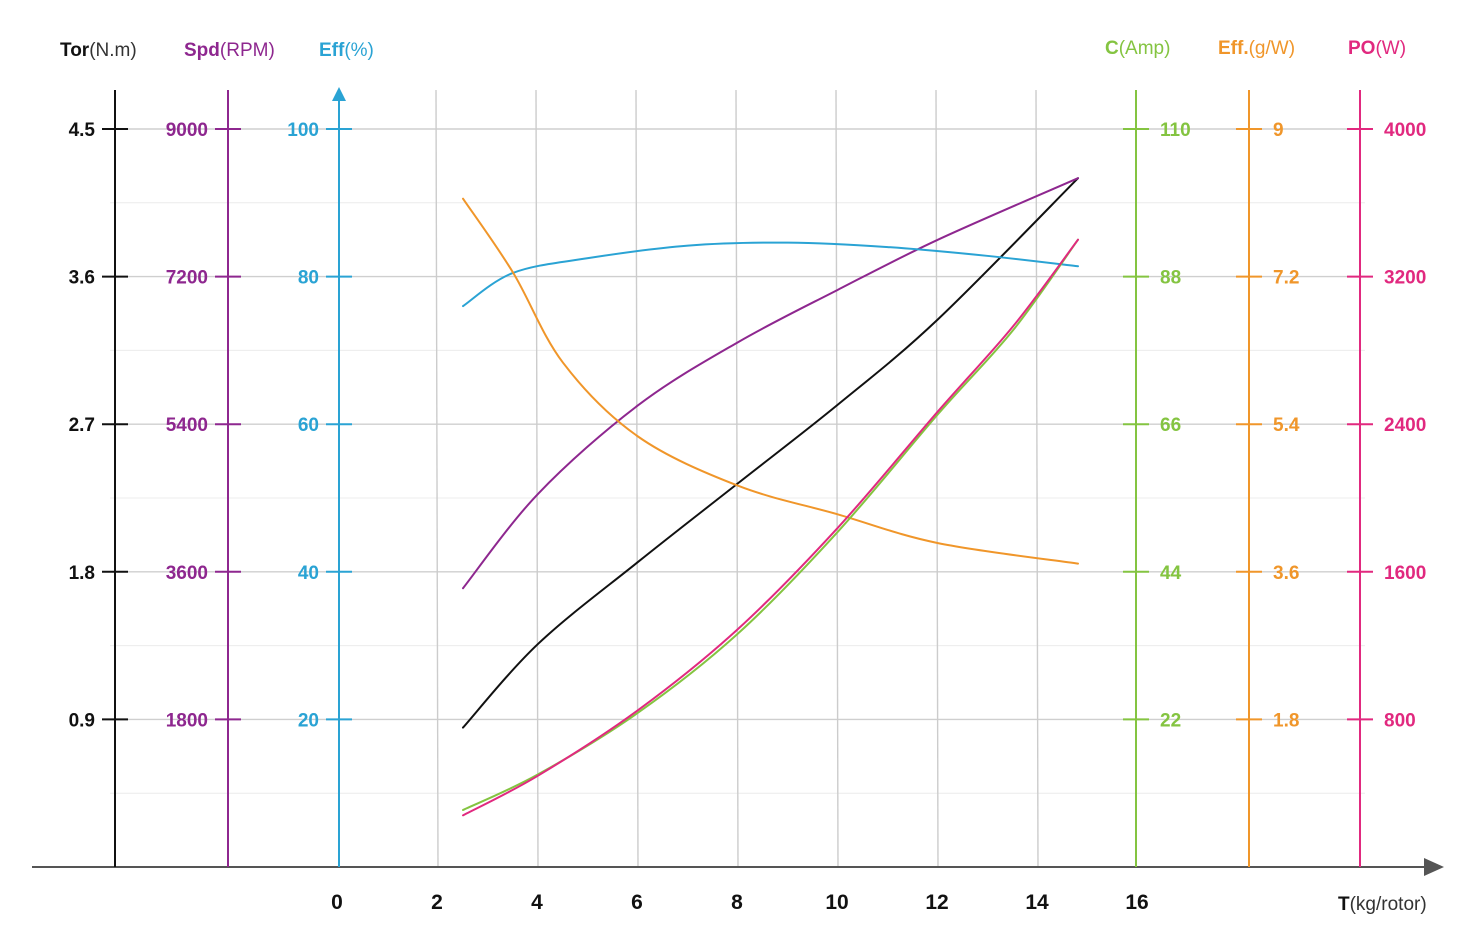 Image resolution: width=1480 pixels, height=928 pixels. I want to click on spd-tick-label: 1800, so click(187, 720).